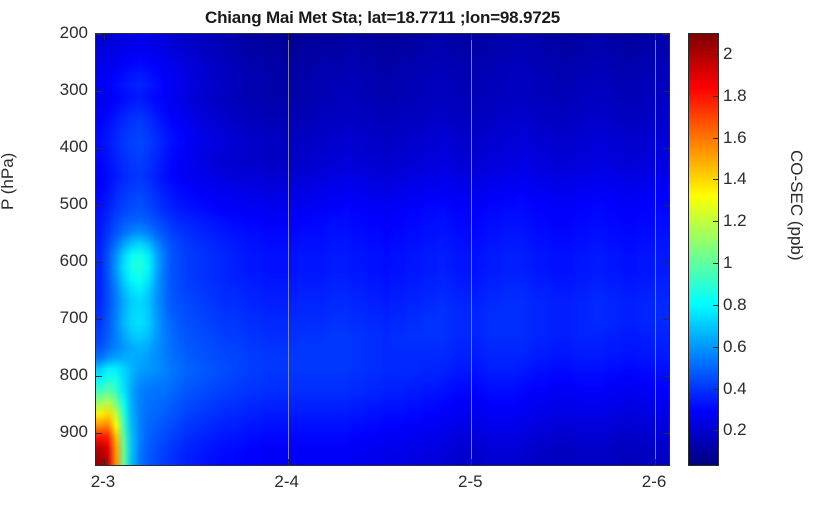 The image size is (833, 521). I want to click on colorbar-tick-label: 1.6, so click(735, 137).